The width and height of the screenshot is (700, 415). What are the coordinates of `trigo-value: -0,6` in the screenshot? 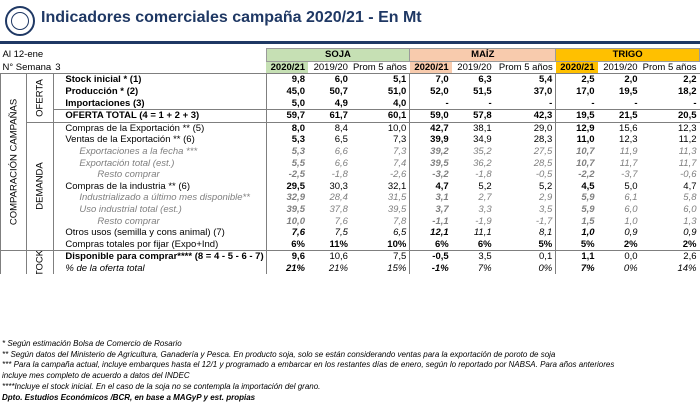 It's located at (688, 175).